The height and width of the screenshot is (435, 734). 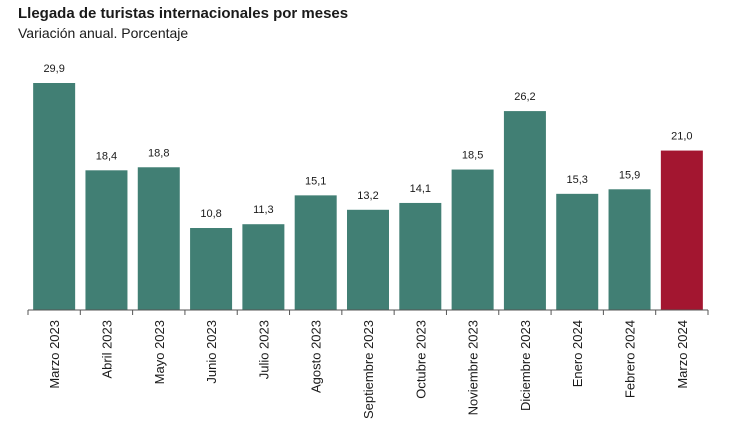 I want to click on value-label: 11,3, so click(x=263, y=210).